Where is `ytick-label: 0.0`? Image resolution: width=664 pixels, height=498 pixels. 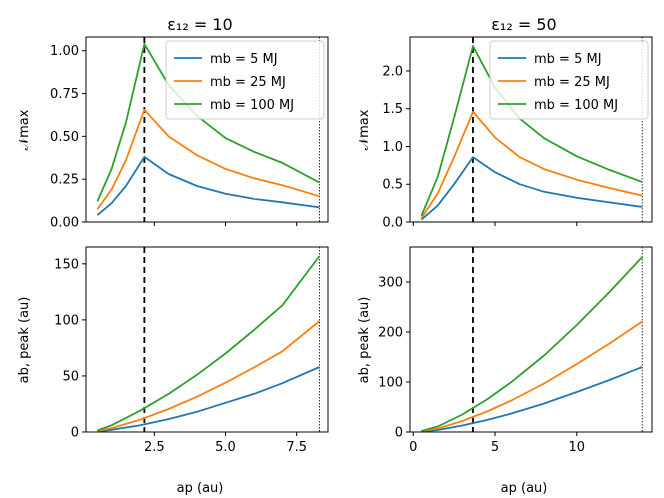 ytick-label: 0.0 is located at coordinates (392, 223).